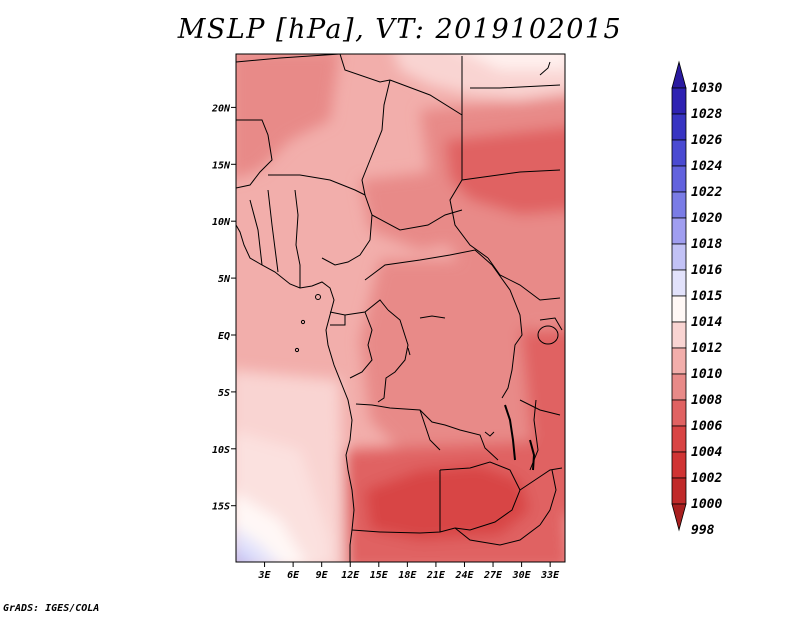 This screenshot has height=618, width=800. I want to click on lat-tick-label: 5S, so click(224, 393).